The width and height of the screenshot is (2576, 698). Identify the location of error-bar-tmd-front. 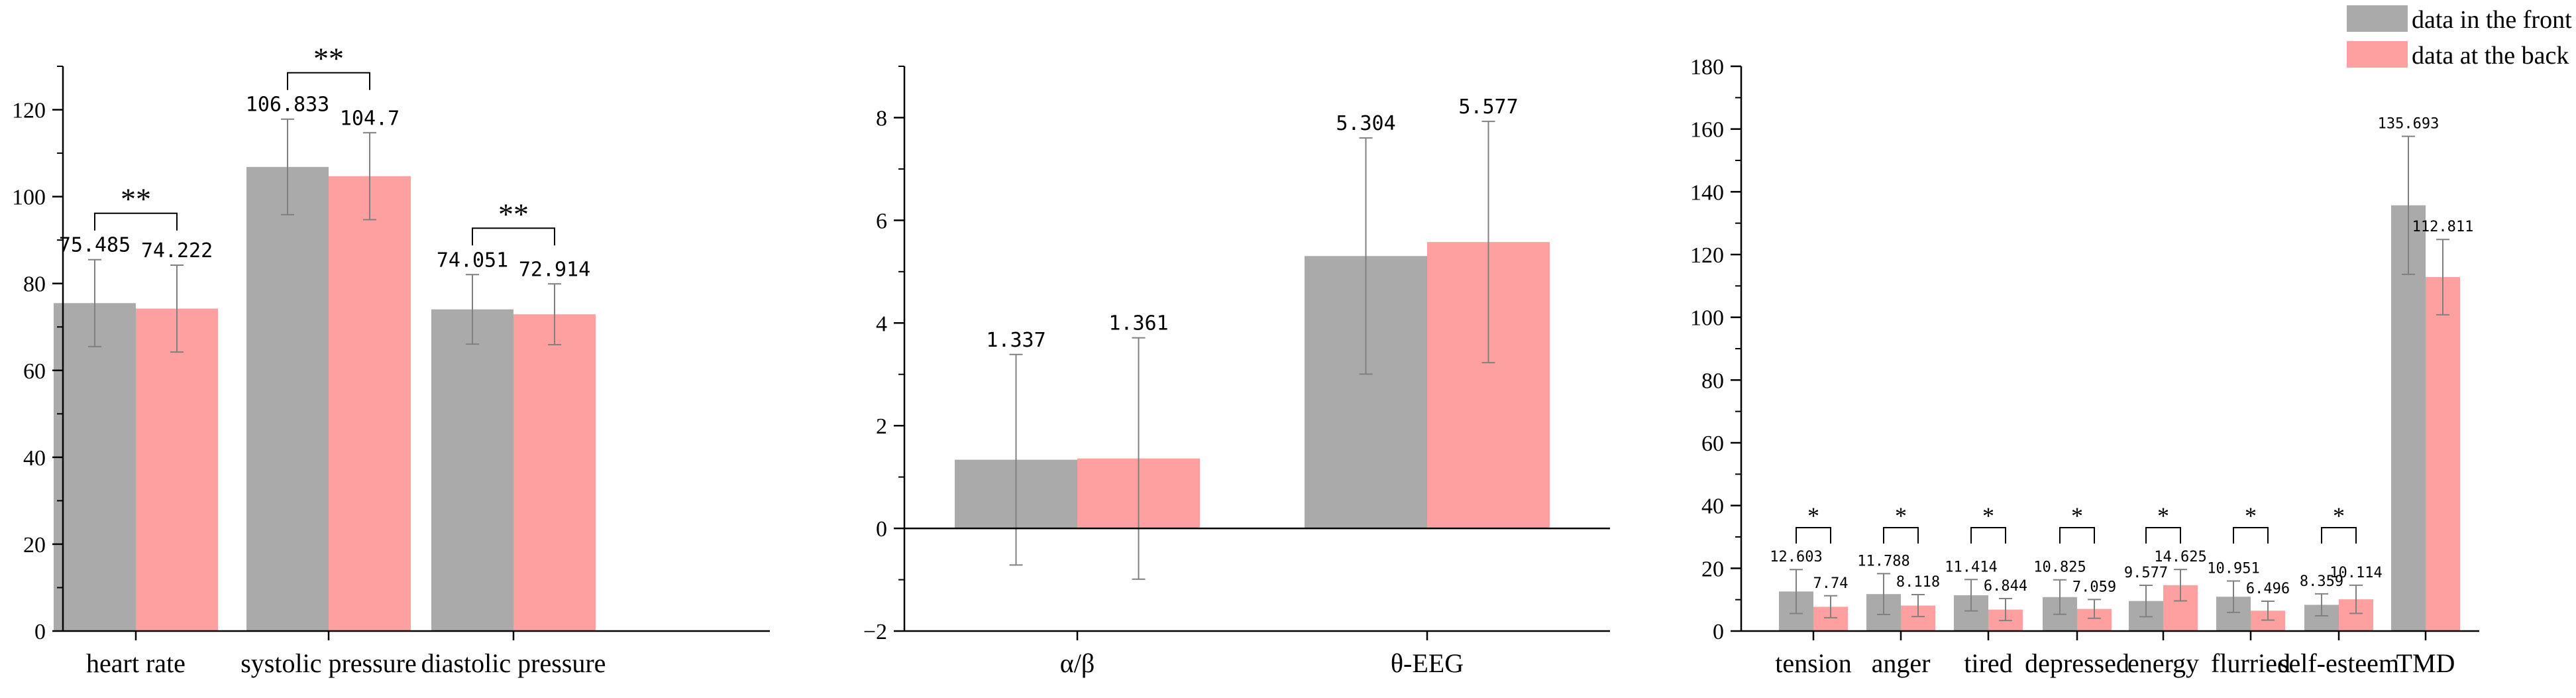
(2408, 205).